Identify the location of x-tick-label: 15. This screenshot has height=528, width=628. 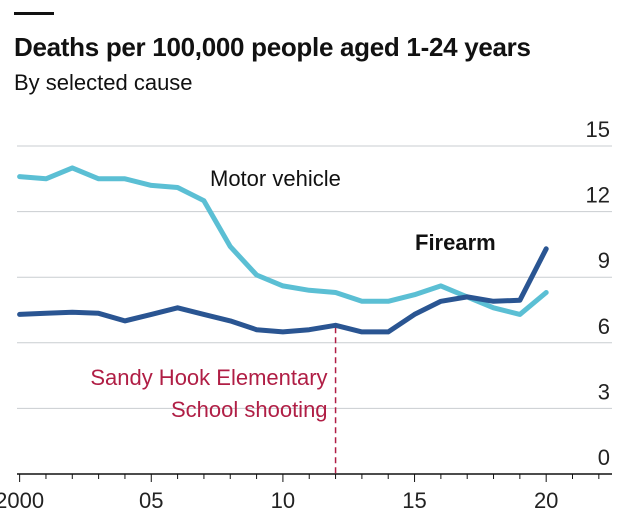
(414, 500).